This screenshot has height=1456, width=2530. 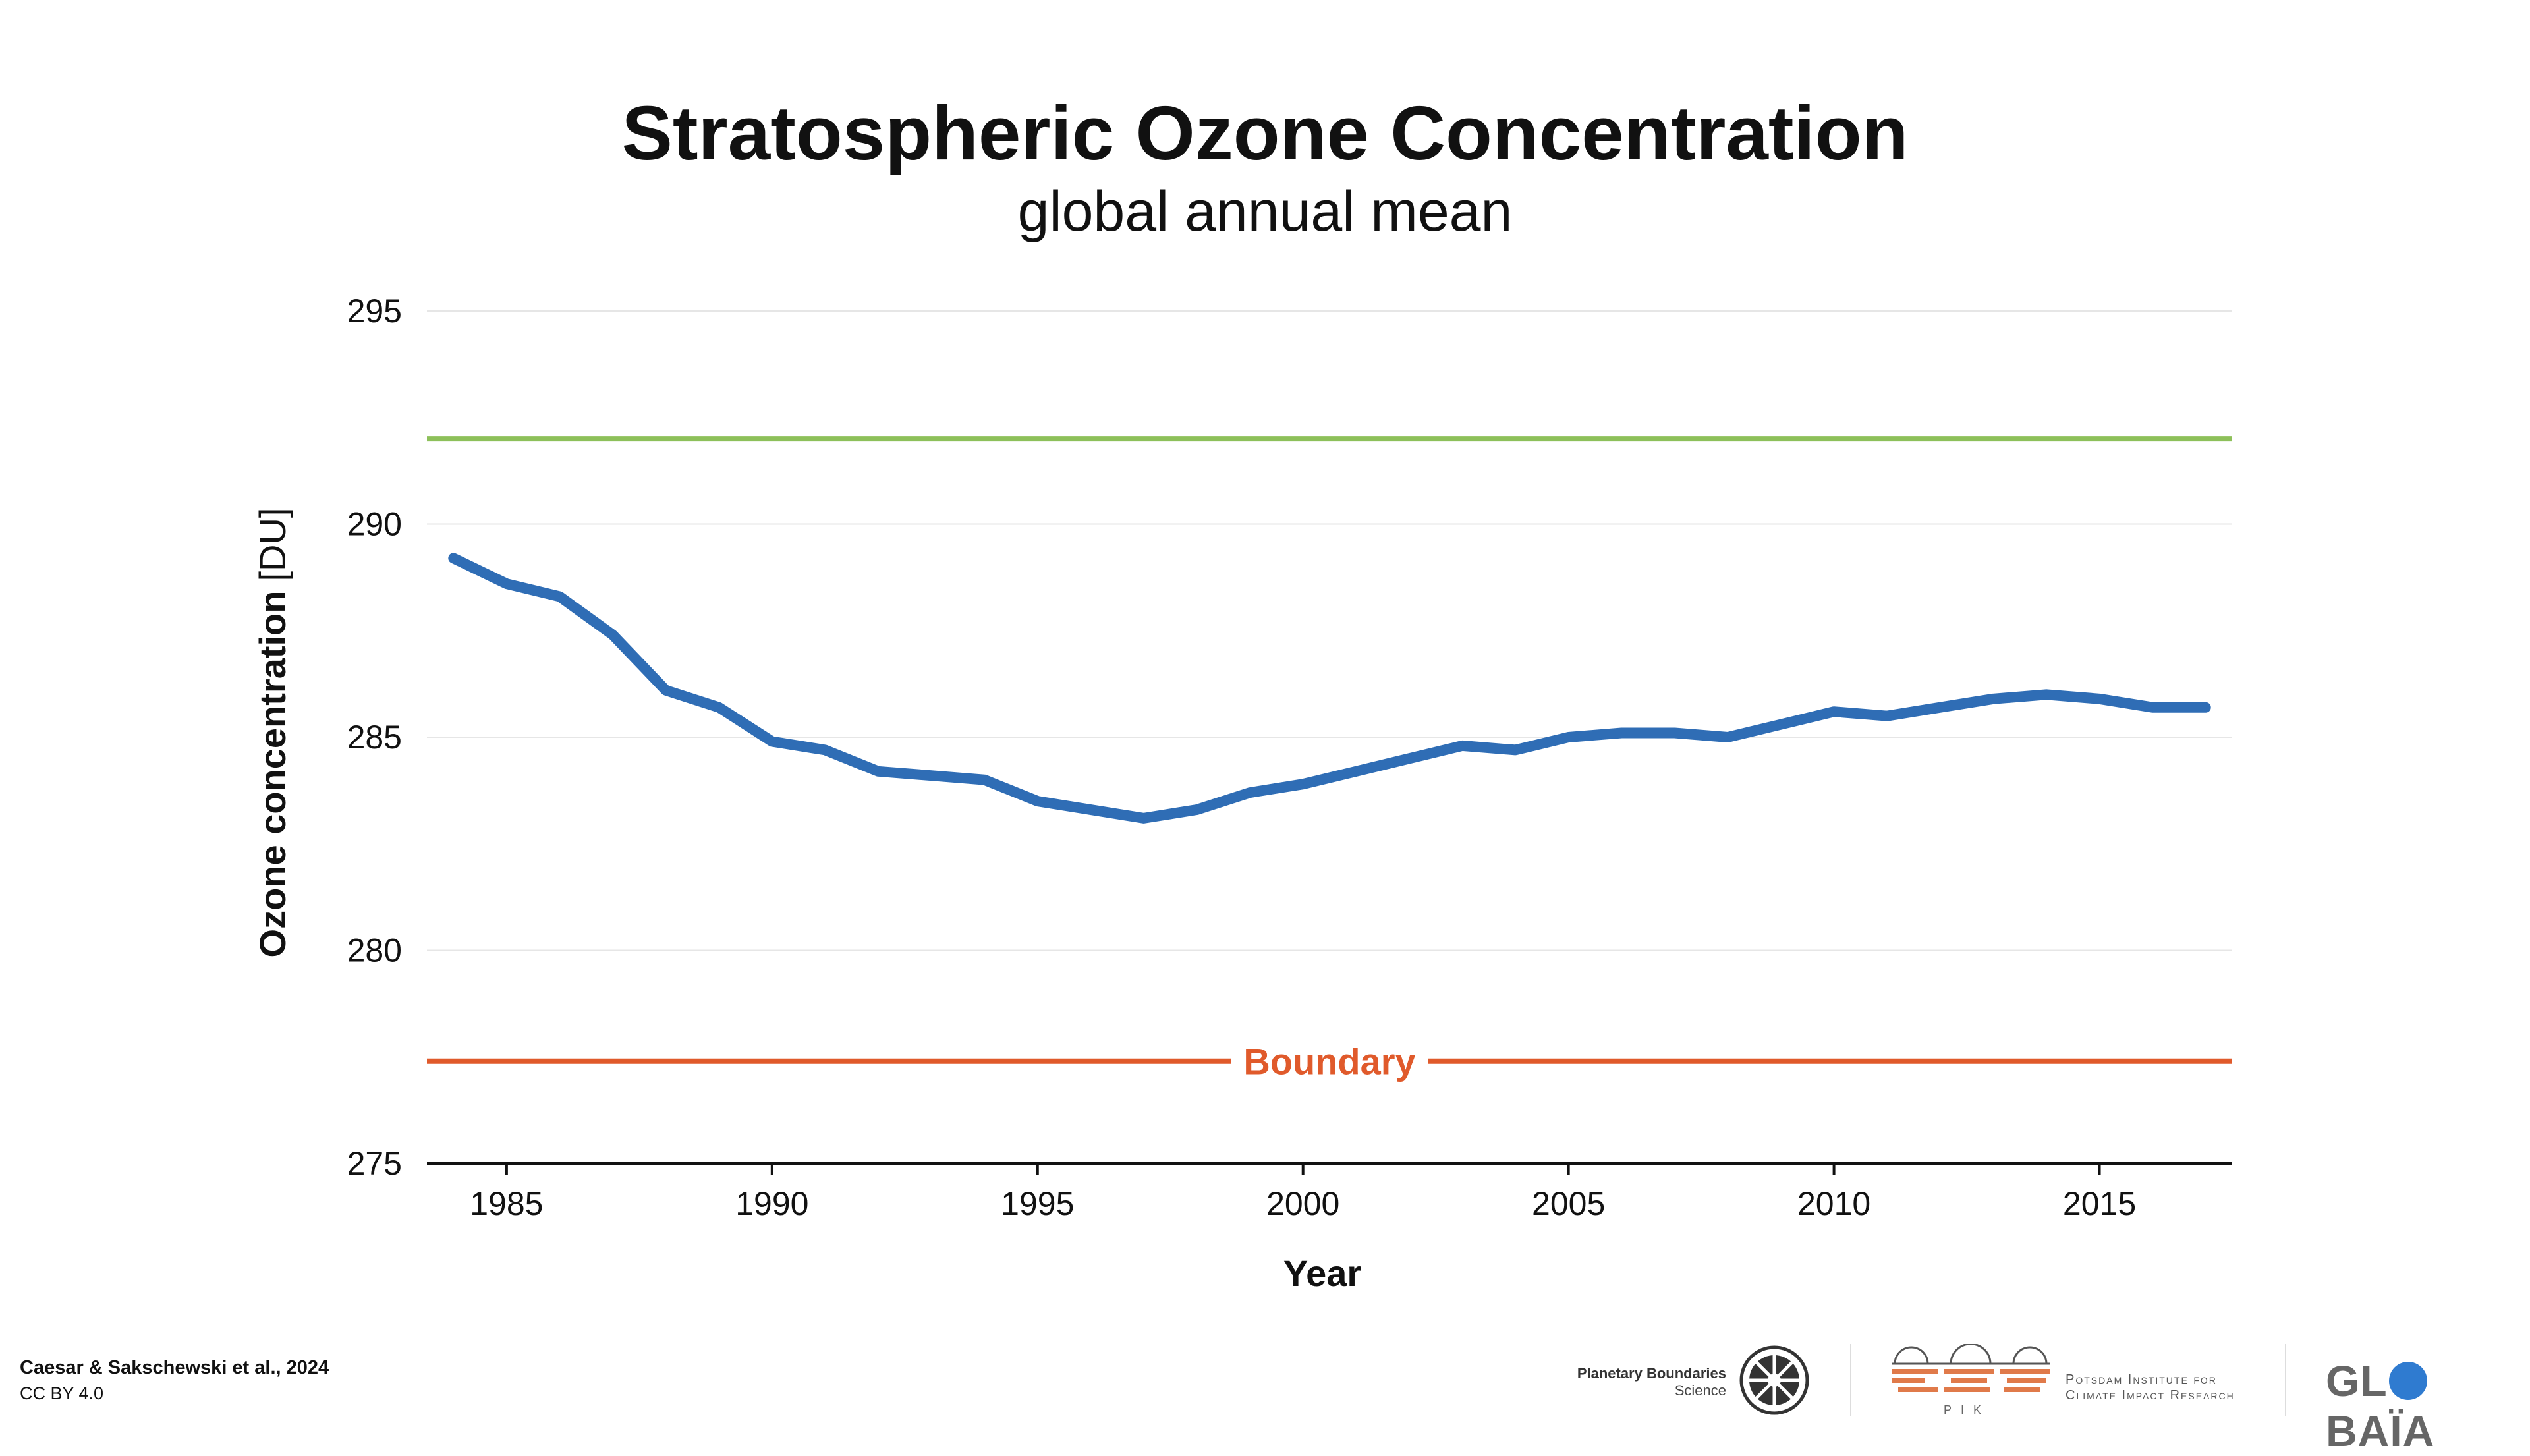 I want to click on y-tick-label: 280, so click(x=374, y=950).